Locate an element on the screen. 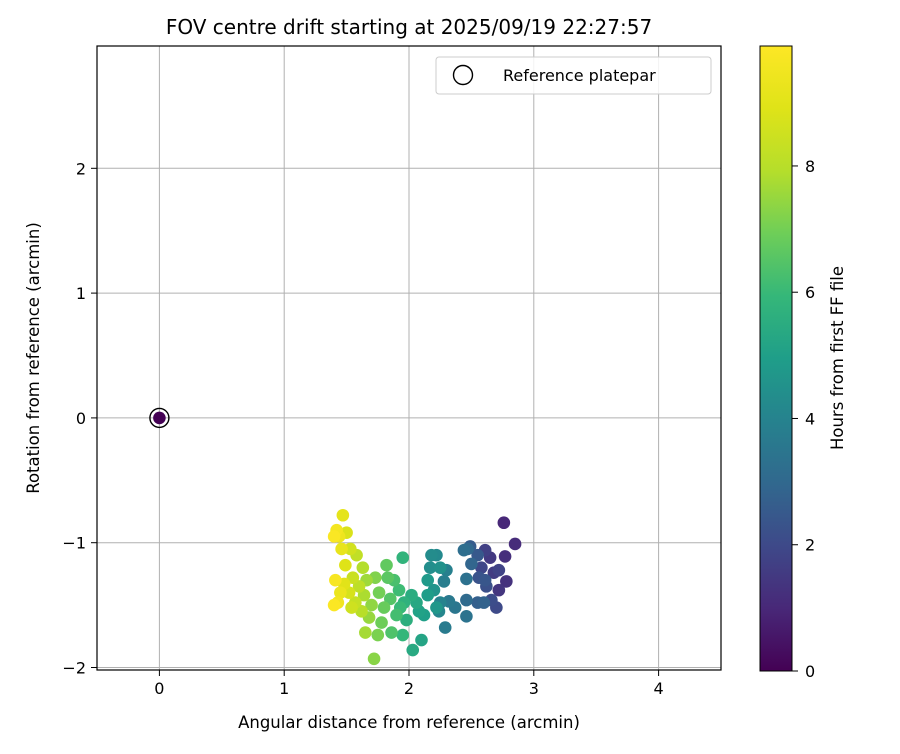 The height and width of the screenshot is (754, 900). legend-marker-icon is located at coordinates (463, 75).